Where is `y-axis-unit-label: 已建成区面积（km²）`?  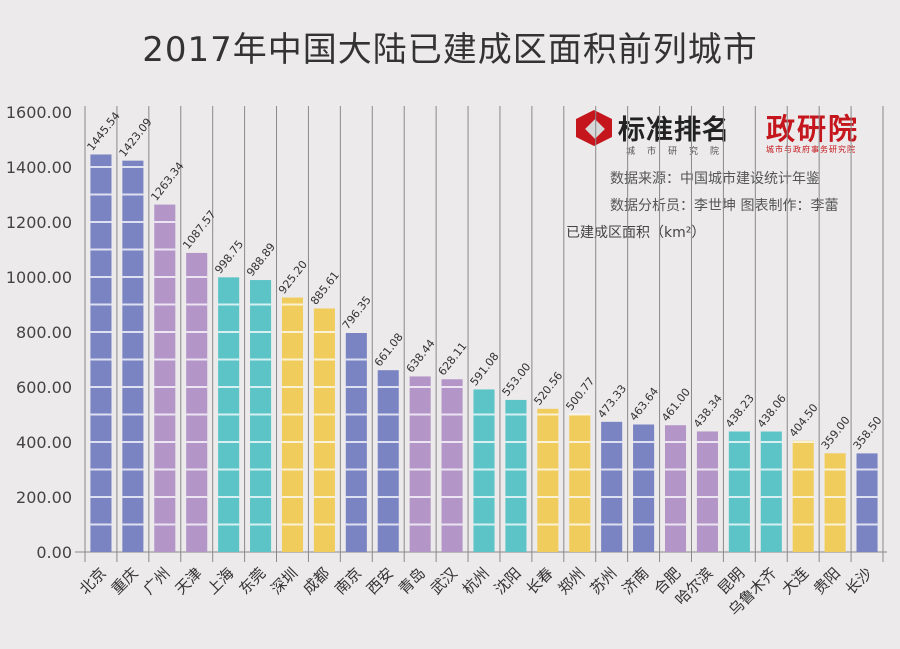
y-axis-unit-label: 已建成区面积（km²） is located at coordinates (636, 233).